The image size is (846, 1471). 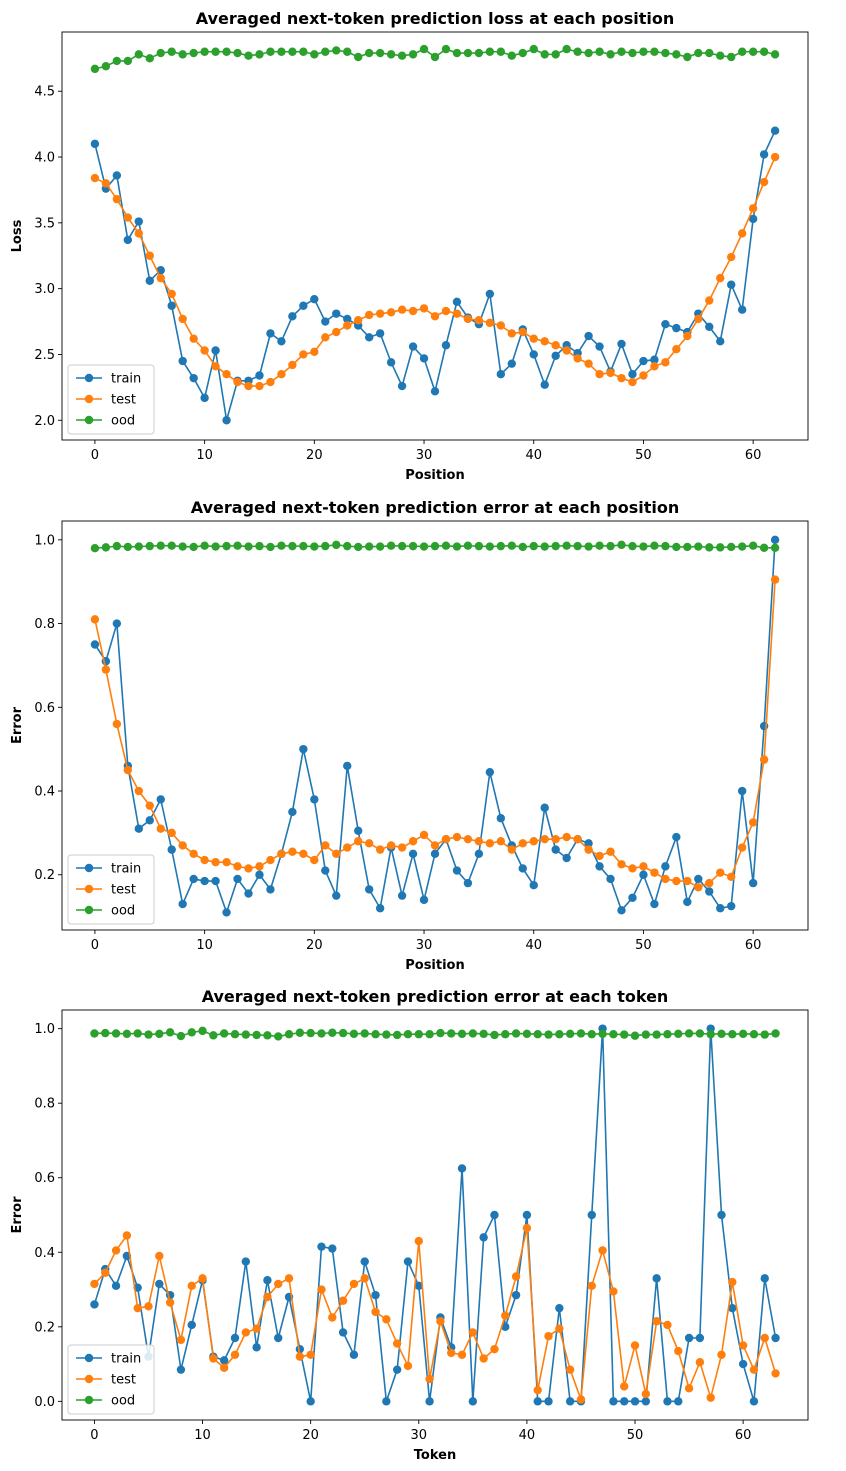 What do you see at coordinates (123, 421) in the screenshot?
I see `legend-label-ood: ood` at bounding box center [123, 421].